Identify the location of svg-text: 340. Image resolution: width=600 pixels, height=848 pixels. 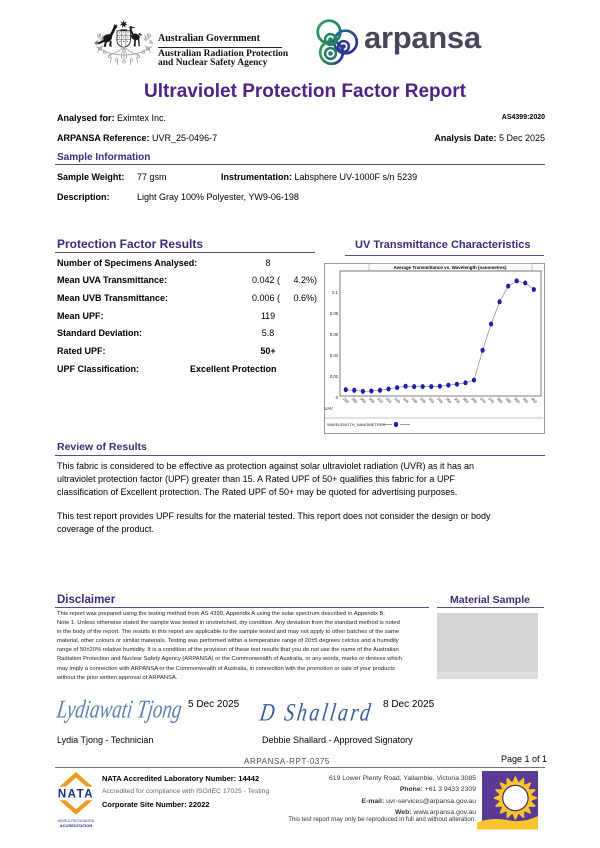
(431, 400).